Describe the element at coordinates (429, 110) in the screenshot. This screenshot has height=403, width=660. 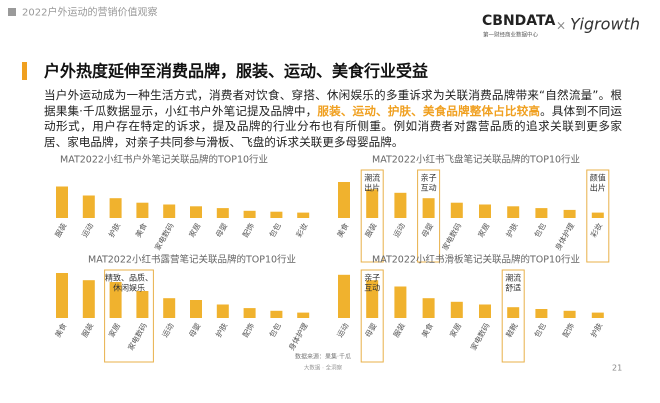
I see `para-highlight: 服装、运动、护肤、美食品牌整体占比较高` at that location.